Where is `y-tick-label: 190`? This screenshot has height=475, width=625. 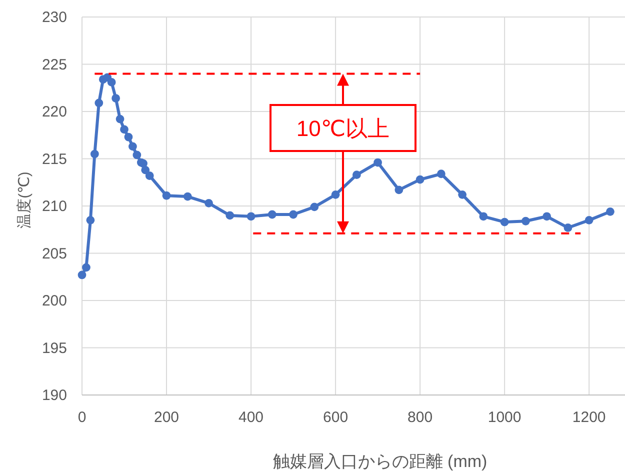 y-tick-label: 190 is located at coordinates (54, 395).